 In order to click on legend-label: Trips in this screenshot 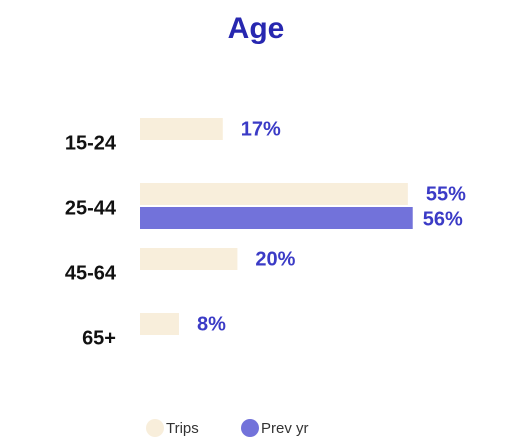, I will do `click(182, 428)`.